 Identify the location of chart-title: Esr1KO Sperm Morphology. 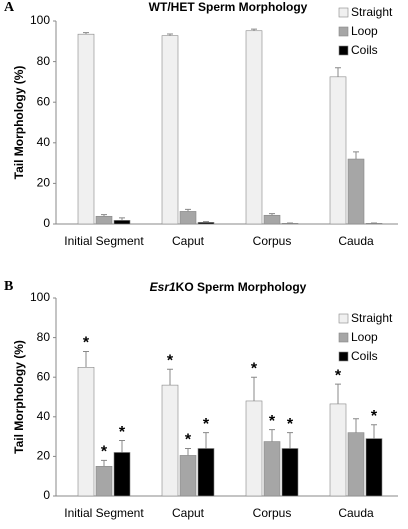
(228, 287).